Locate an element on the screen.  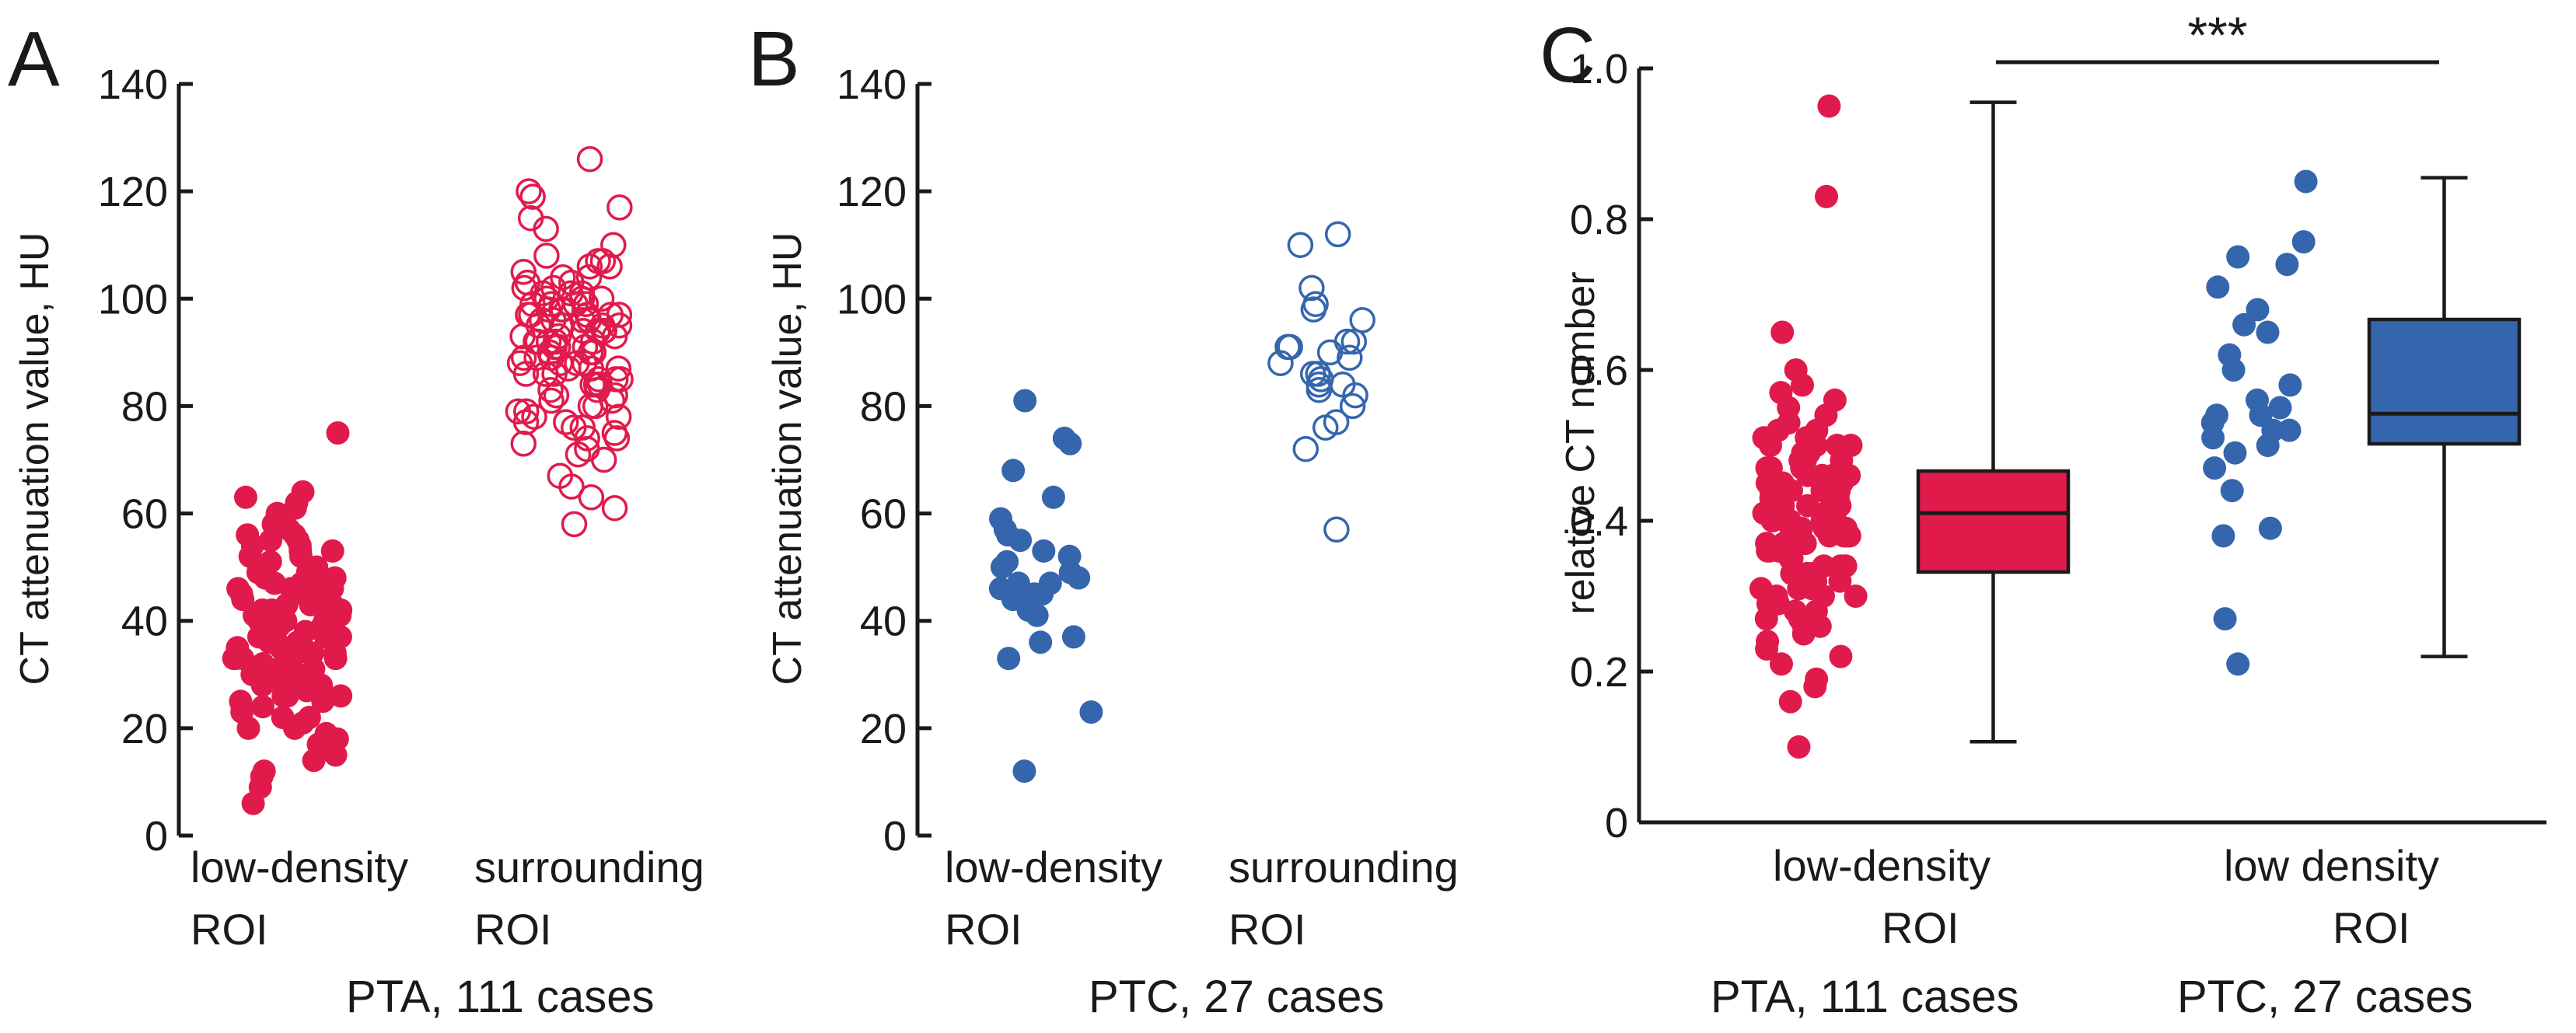
1-y-tick-label: 80 is located at coordinates (883, 406).